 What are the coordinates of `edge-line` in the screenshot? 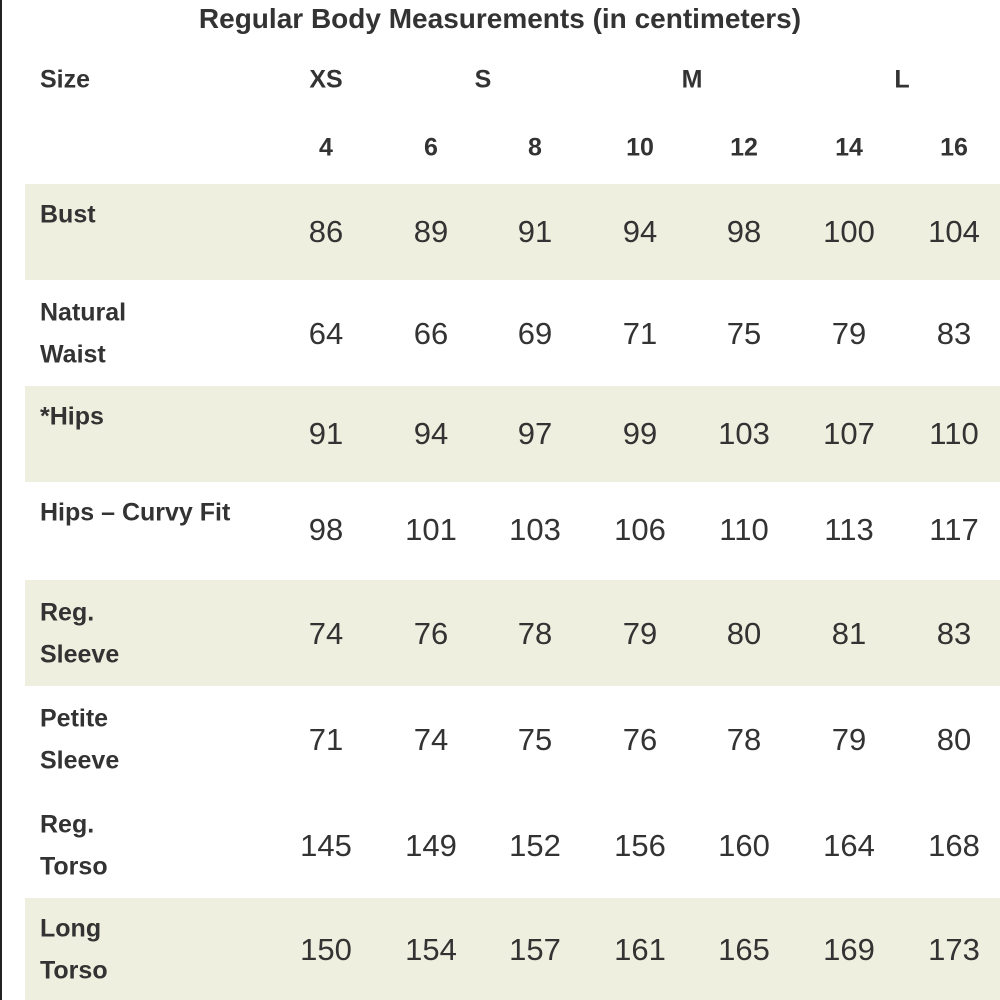 It's located at (1, 500).